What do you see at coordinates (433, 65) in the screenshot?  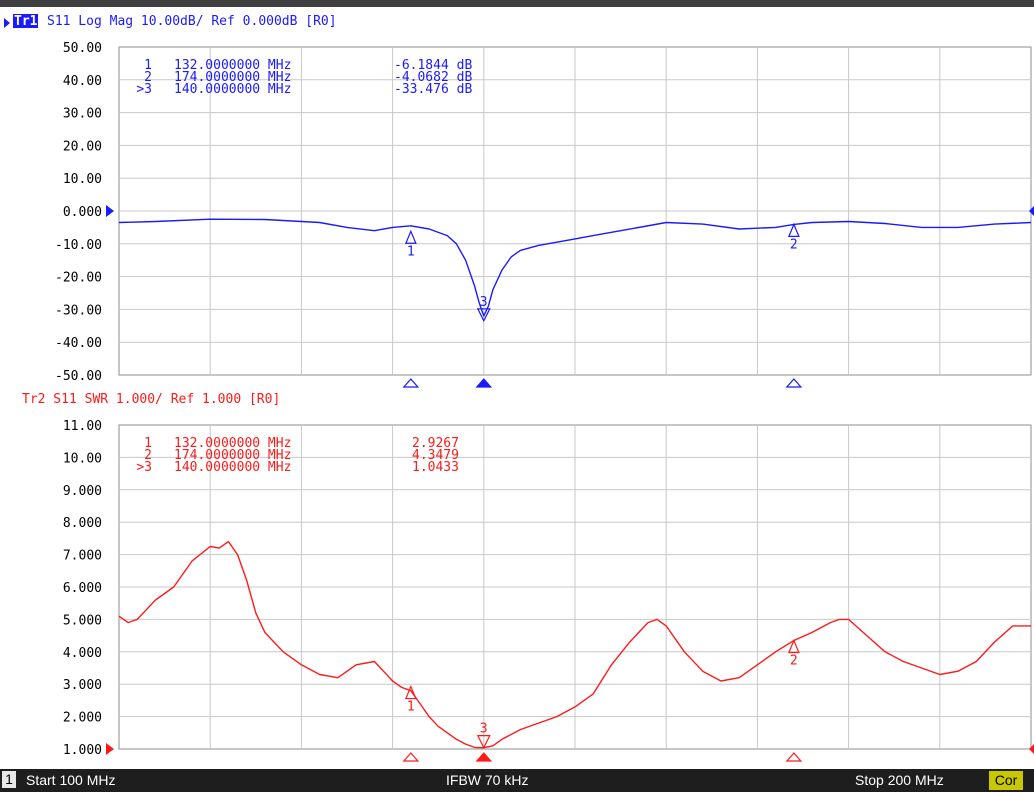 I see `marker-table-value: -6.1844 dB` at bounding box center [433, 65].